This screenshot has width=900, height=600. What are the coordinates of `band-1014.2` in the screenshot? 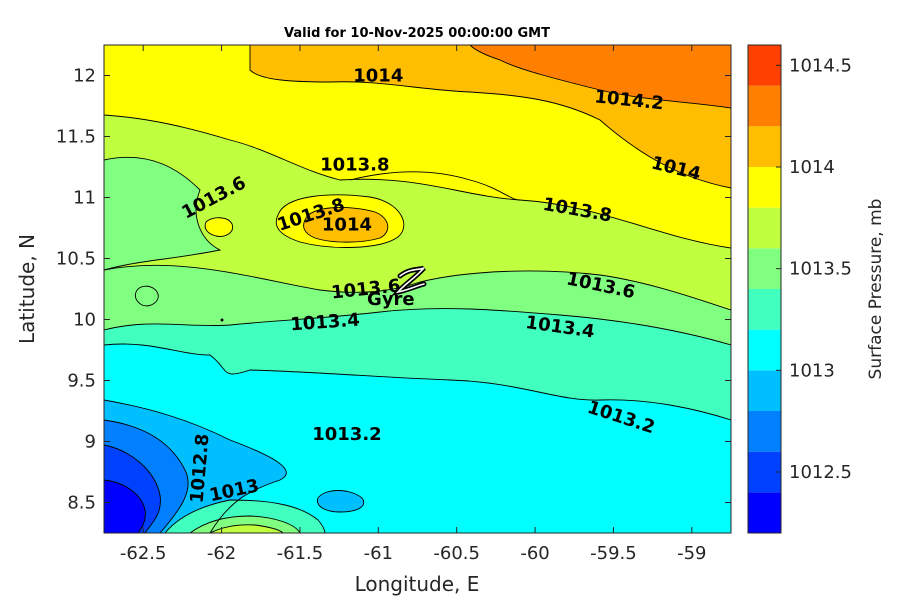 It's located at (600, 76).